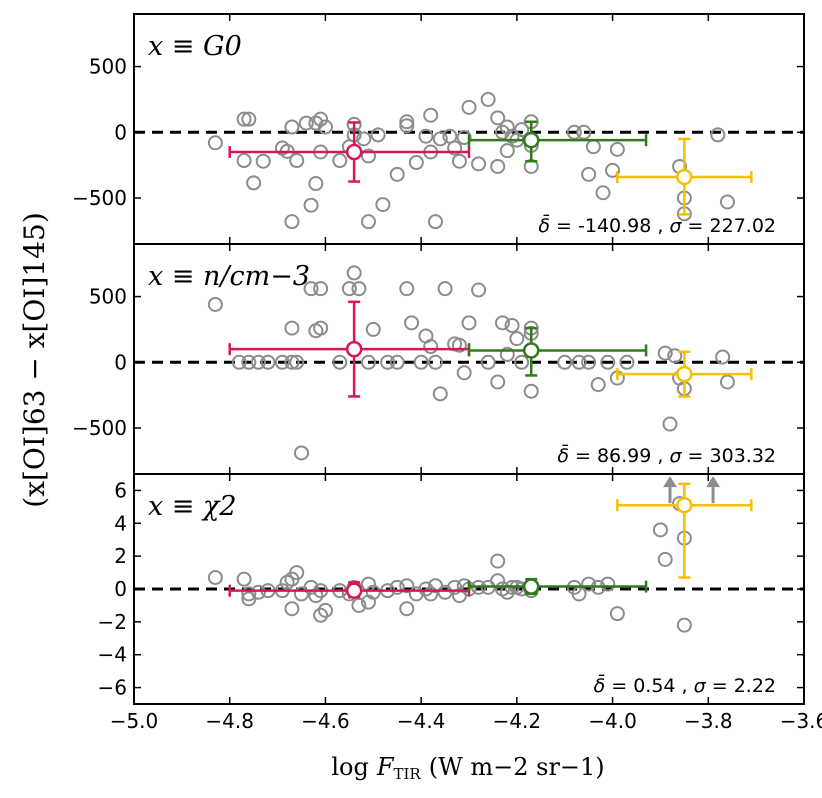  I want to click on limit-arrow-head, so click(670, 482).